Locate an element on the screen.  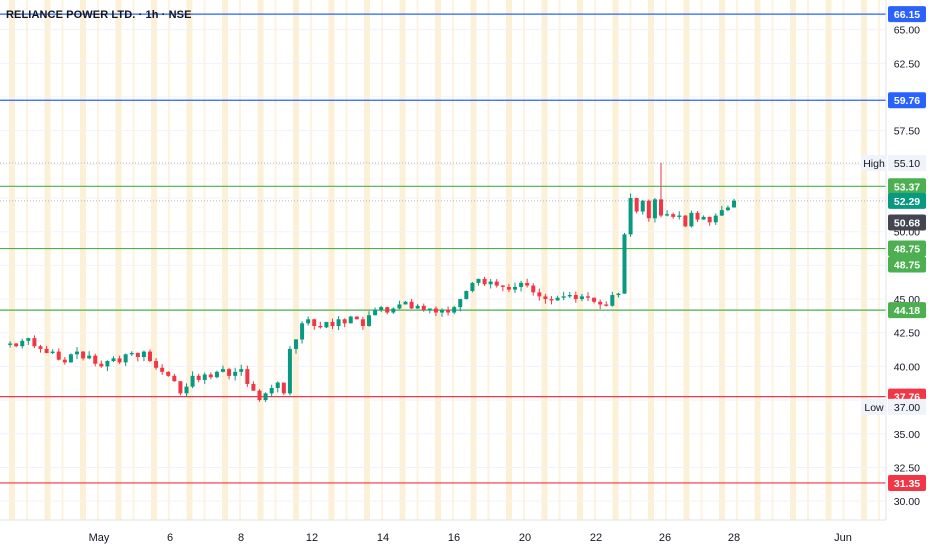
x-tick-label: 28 is located at coordinates (734, 538).